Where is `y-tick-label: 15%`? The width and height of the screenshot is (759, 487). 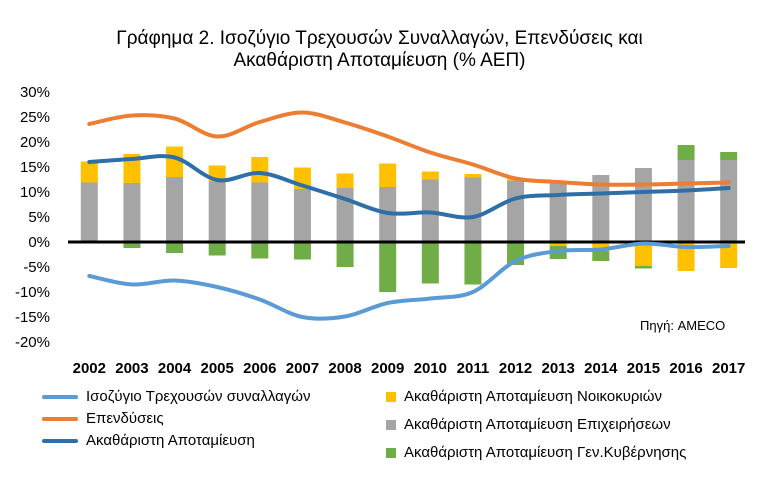 y-tick-label: 15% is located at coordinates (35, 167).